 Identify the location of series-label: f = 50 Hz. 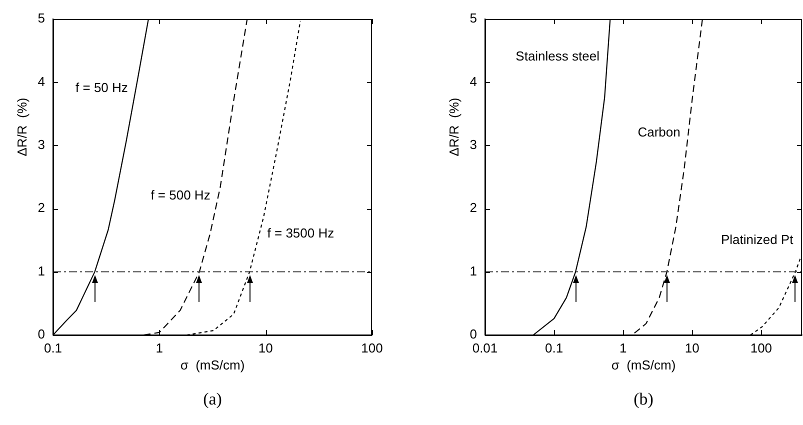
(102, 88).